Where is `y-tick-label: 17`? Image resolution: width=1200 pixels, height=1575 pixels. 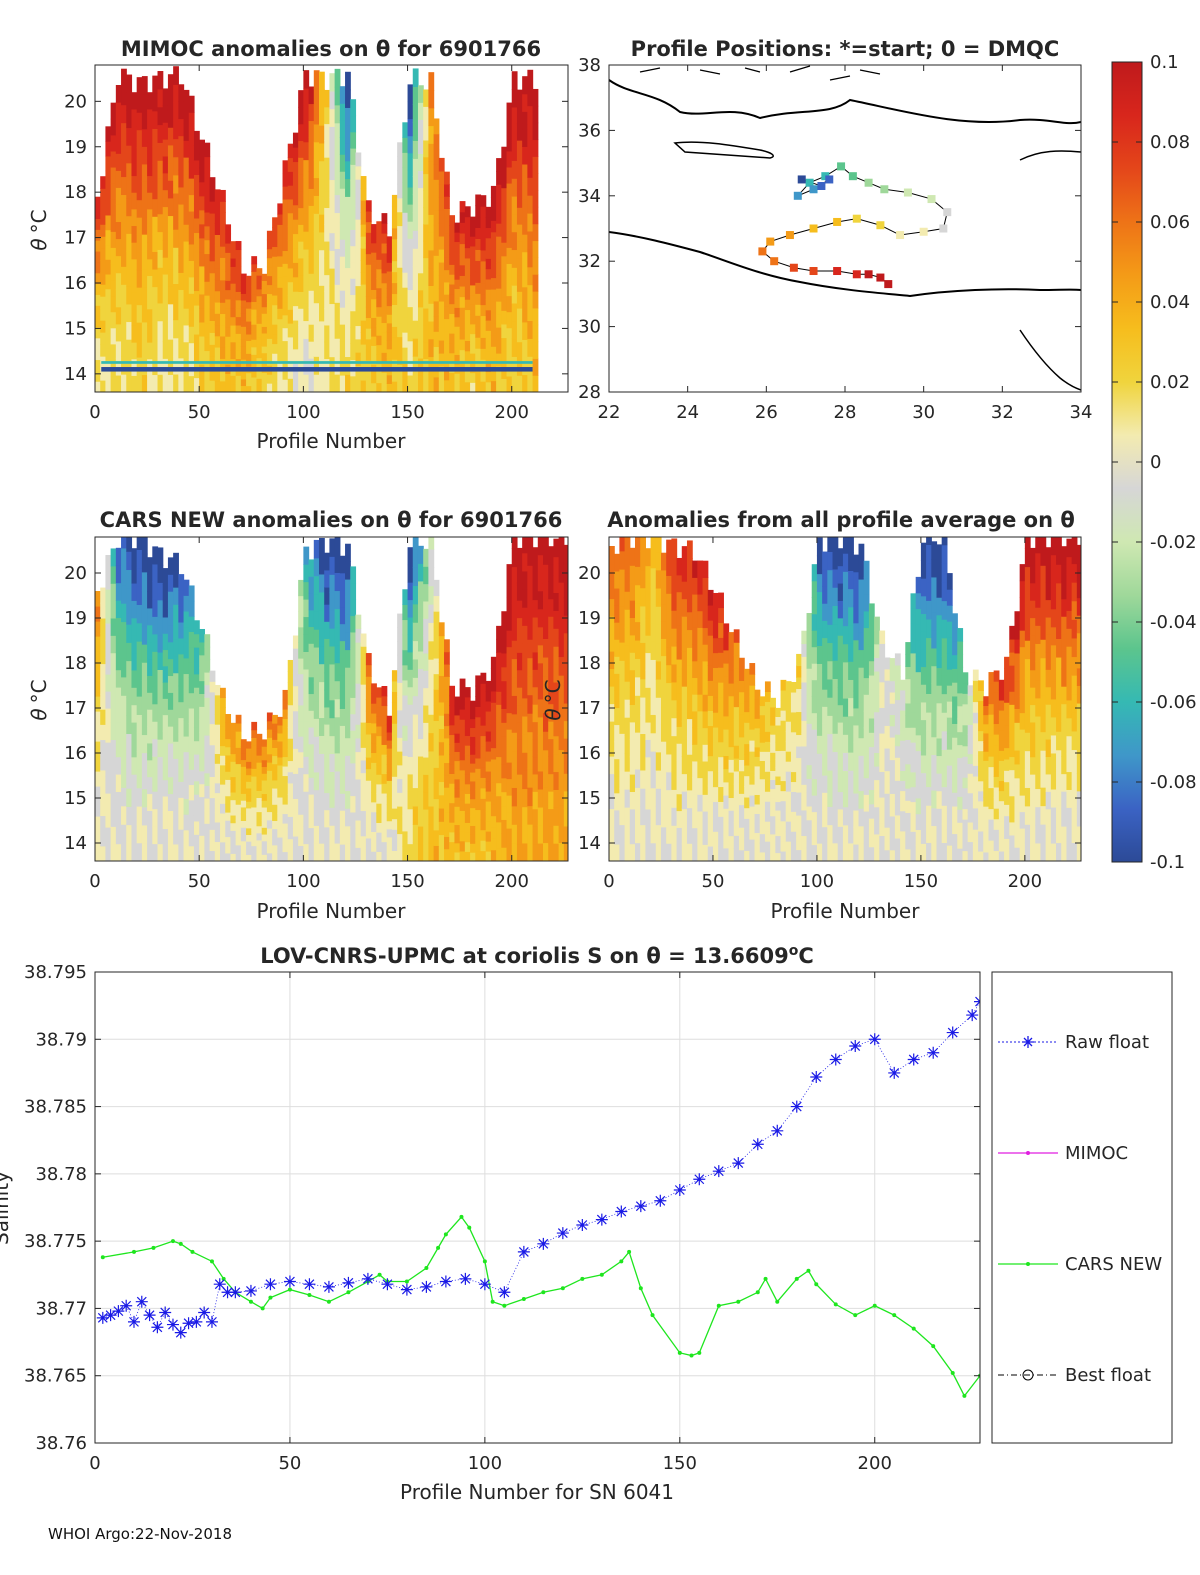 y-tick-label: 17 is located at coordinates (75, 238).